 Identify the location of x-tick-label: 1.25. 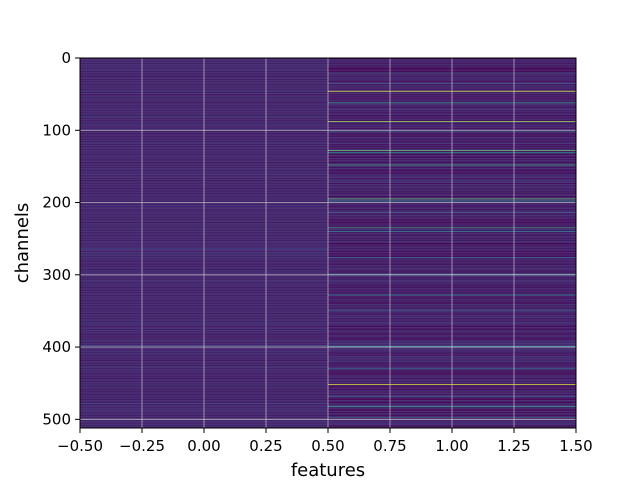
(513, 446).